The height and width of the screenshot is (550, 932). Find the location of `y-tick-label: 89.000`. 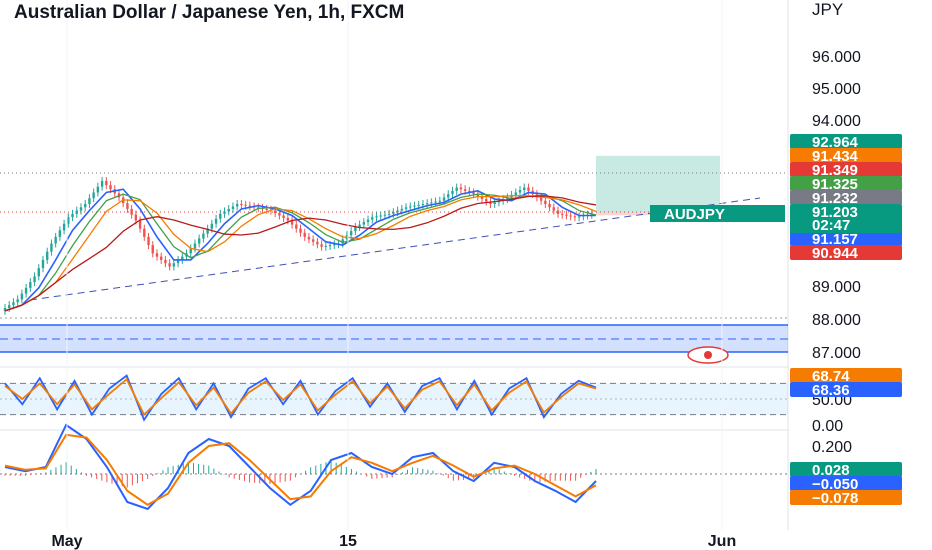

y-tick-label: 89.000 is located at coordinates (836, 287).